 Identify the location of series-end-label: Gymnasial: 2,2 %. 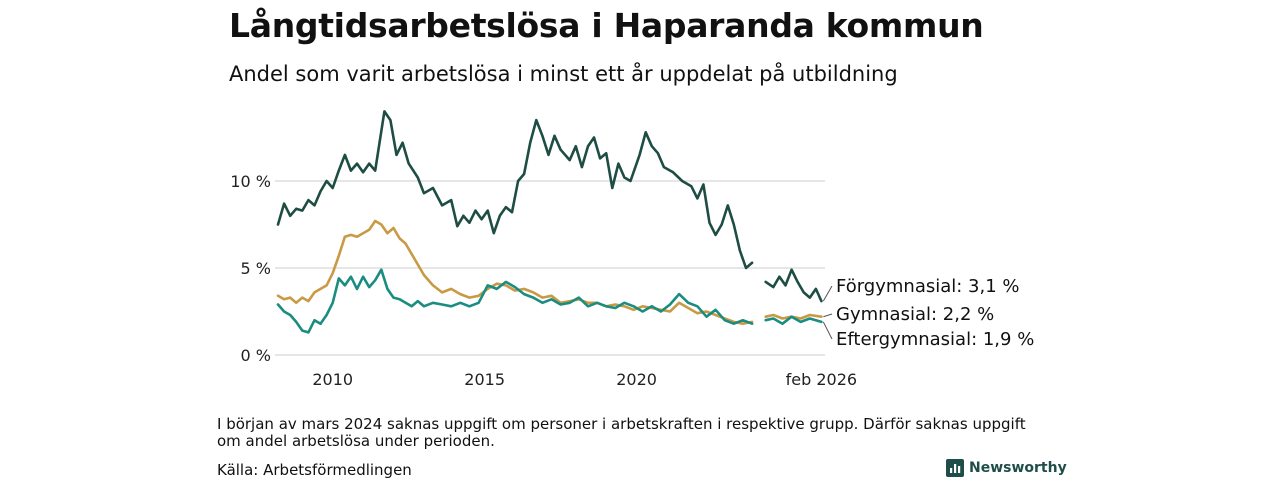
(915, 314).